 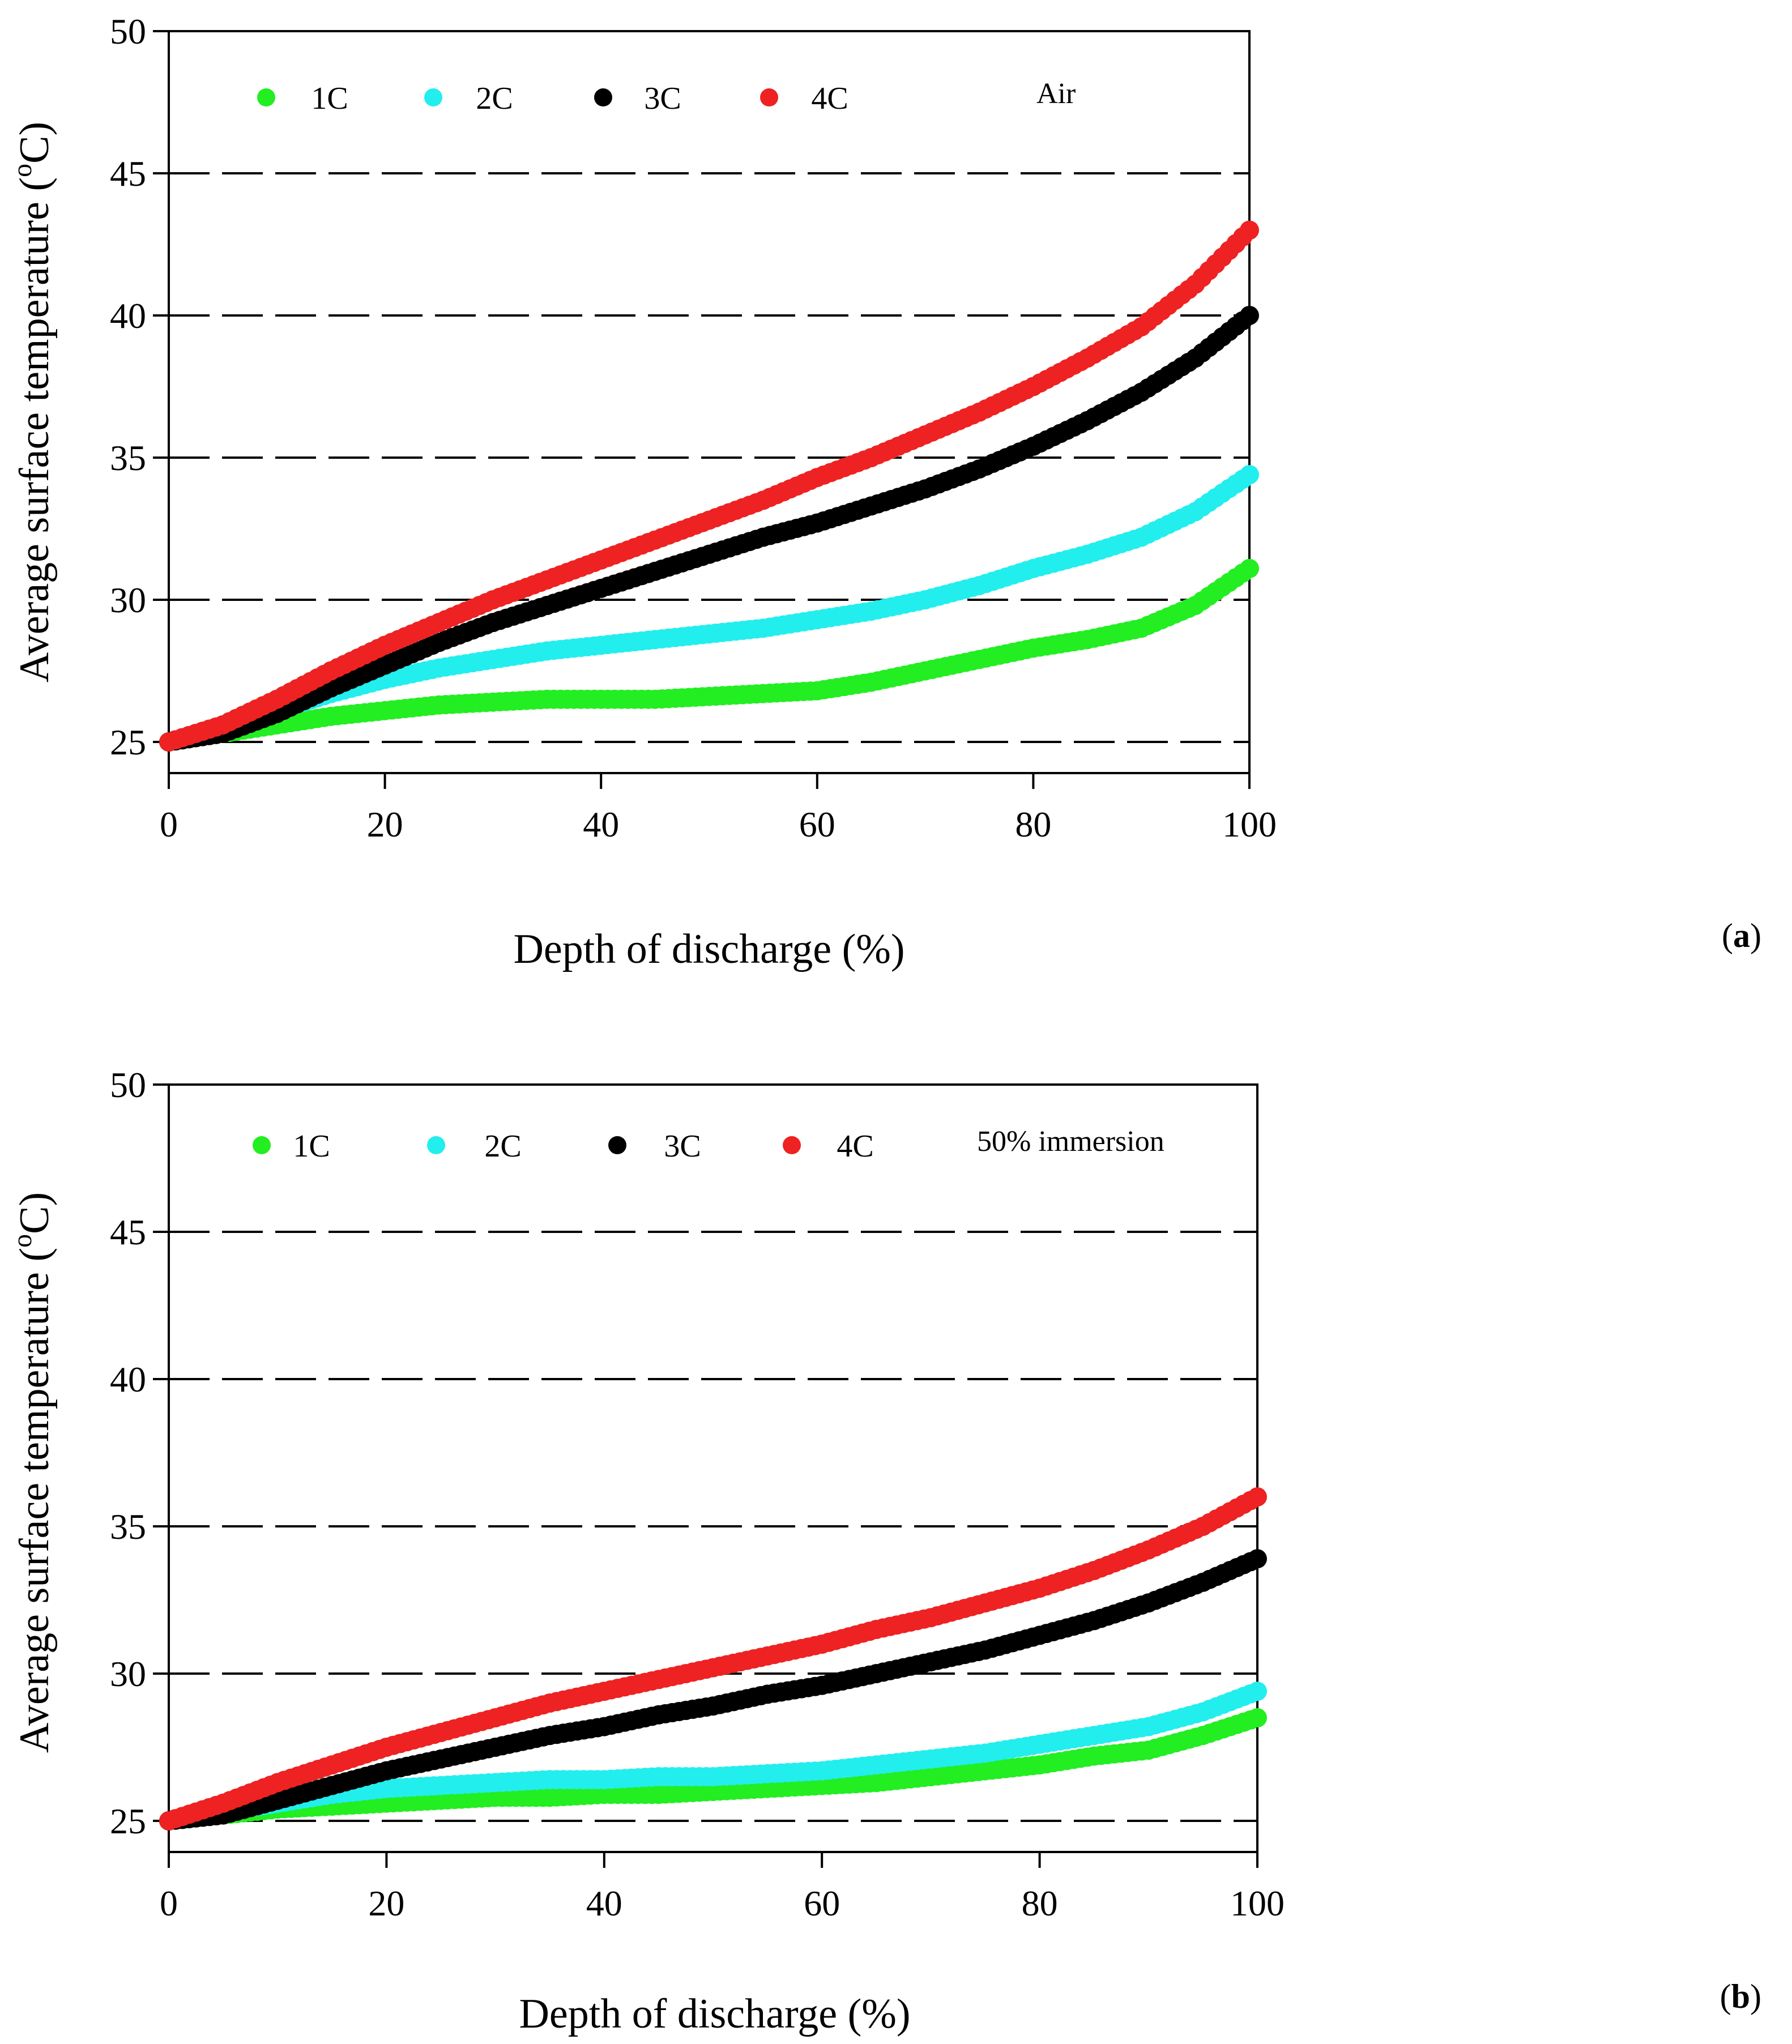 I want to click on series-4C, so click(x=713, y=1658).